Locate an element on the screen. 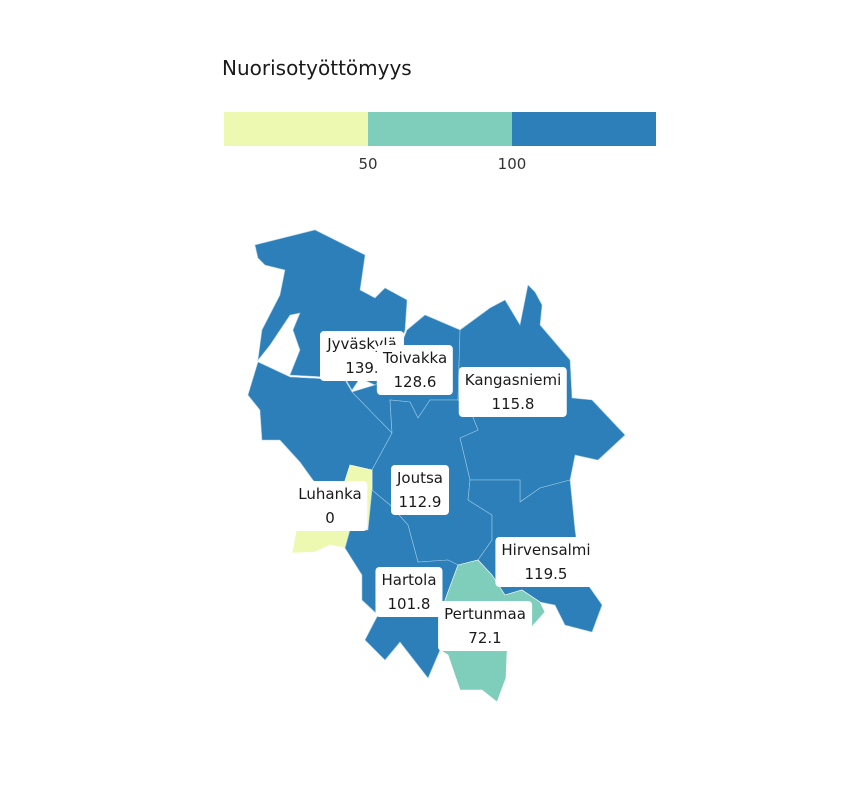 The height and width of the screenshot is (792, 864). label-toivakka-value: 128.6 is located at coordinates (415, 382).